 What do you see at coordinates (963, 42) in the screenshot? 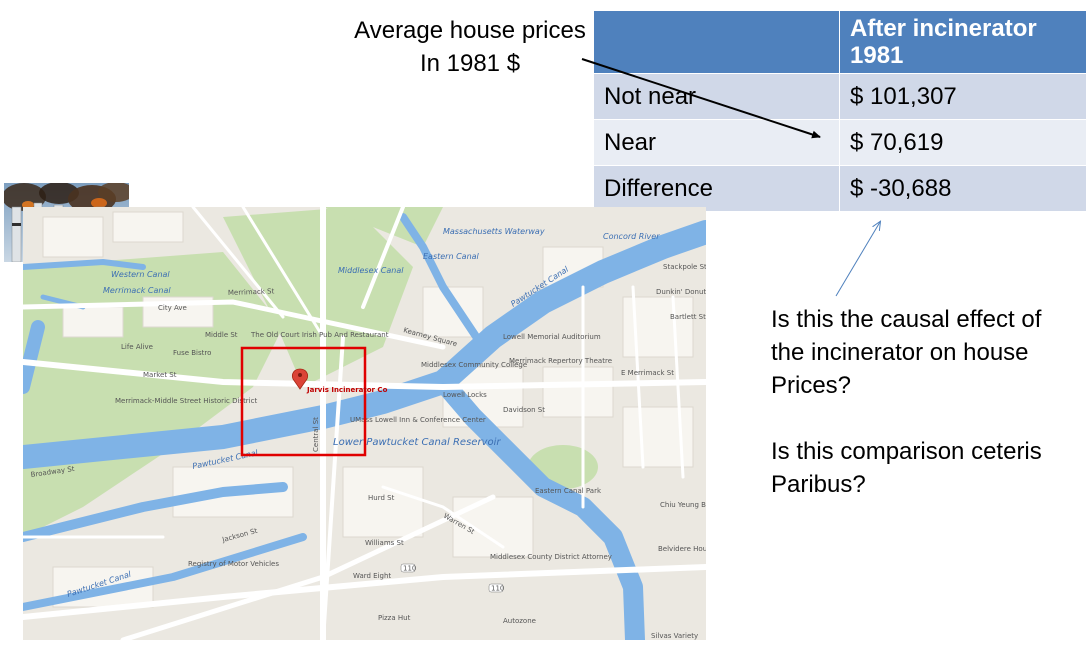
I see `table-header-after-incinerator: After incinerator 1981` at bounding box center [963, 42].